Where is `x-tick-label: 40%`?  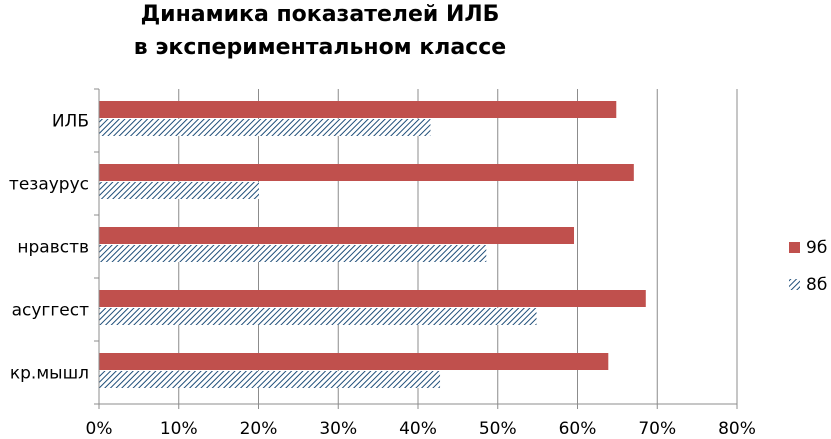 x-tick-label: 40% is located at coordinates (418, 429).